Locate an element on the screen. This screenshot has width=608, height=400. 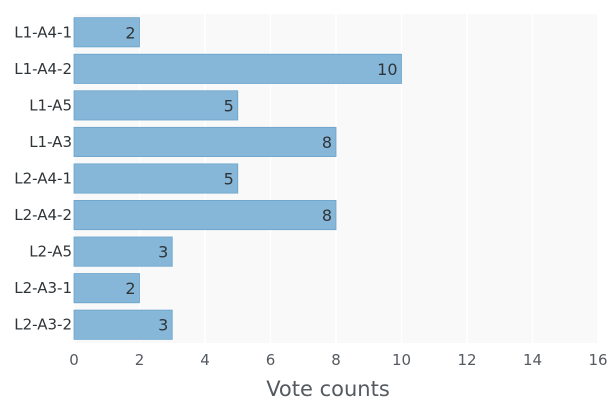
category-label: L2-A3-2 is located at coordinates (43, 325).